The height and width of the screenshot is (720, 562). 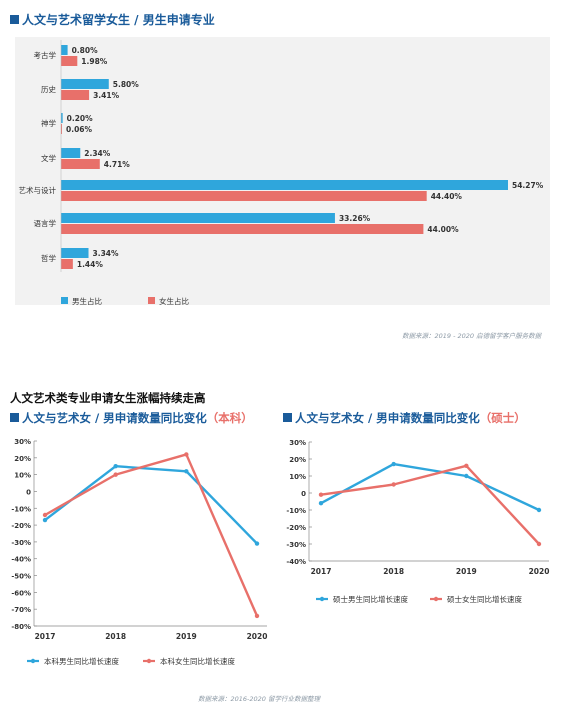 I want to click on section-title: 人文艺术类专业申请女生涨幅持续走高, so click(x=108, y=398).